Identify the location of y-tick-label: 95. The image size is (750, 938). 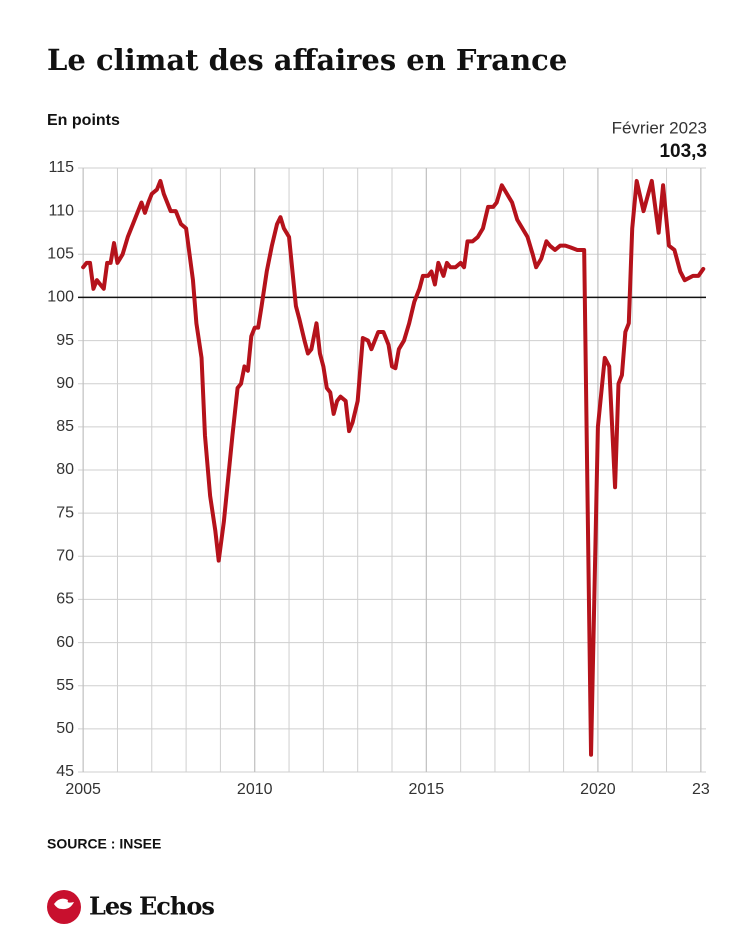
(65, 340).